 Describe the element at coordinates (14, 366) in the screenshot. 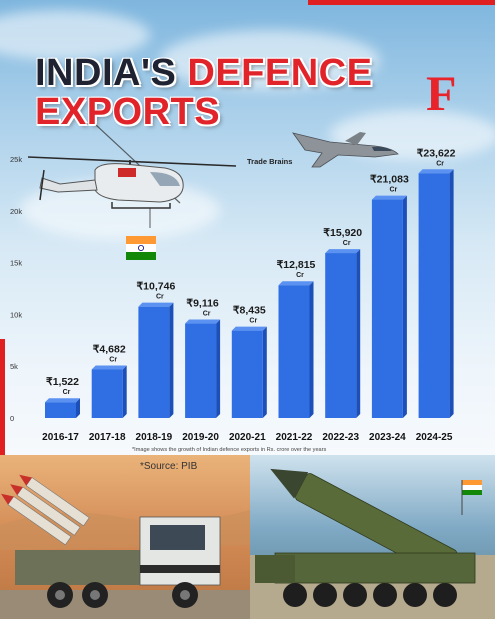

I see `y-tick-label: 5k` at that location.